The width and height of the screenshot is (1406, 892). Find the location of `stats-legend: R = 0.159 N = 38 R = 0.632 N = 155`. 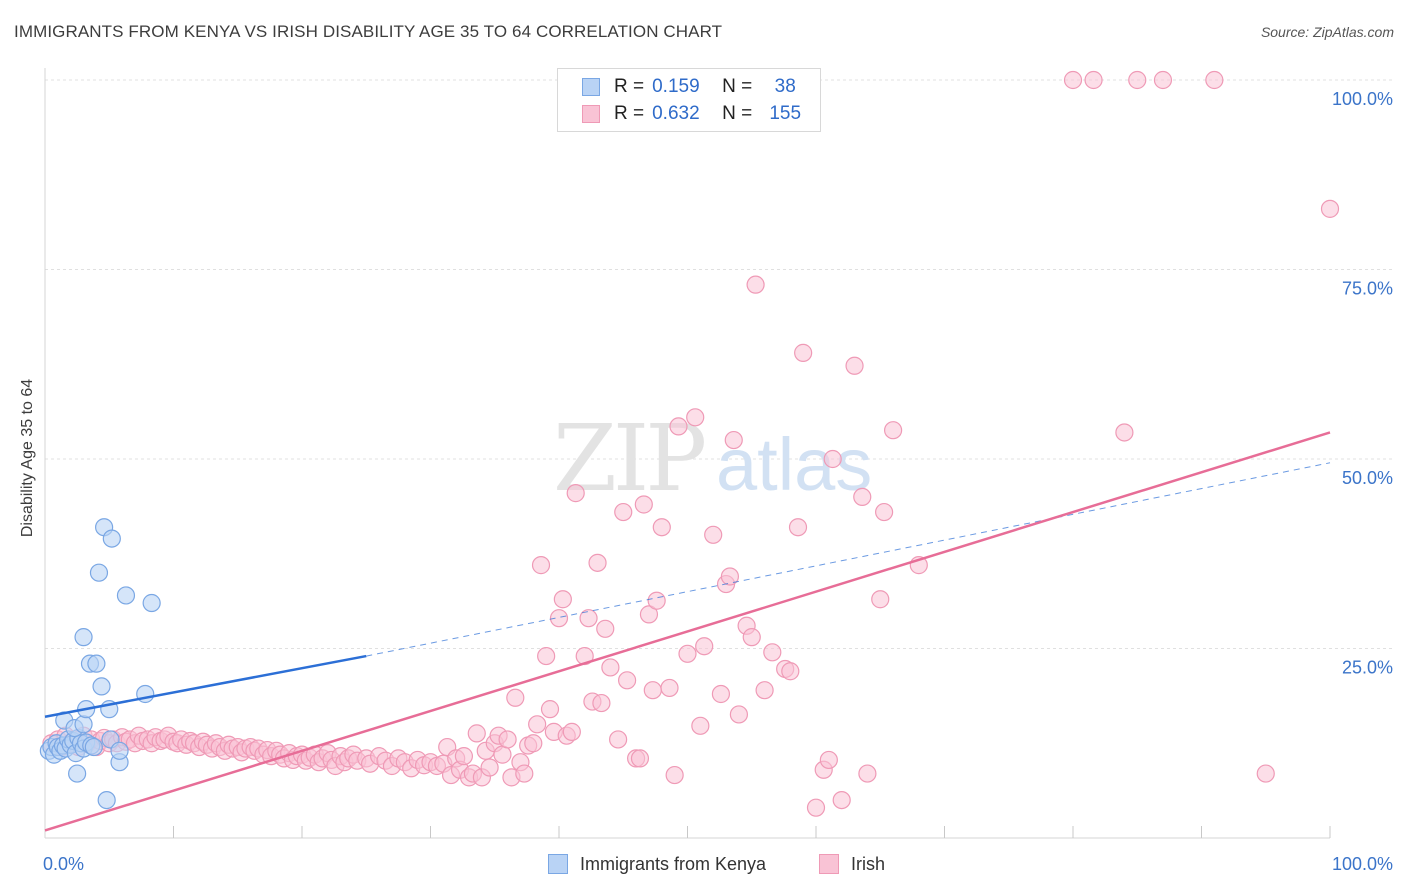

stats-legend: R = 0.159 N = 38 R = 0.632 N = 155 is located at coordinates (689, 100).